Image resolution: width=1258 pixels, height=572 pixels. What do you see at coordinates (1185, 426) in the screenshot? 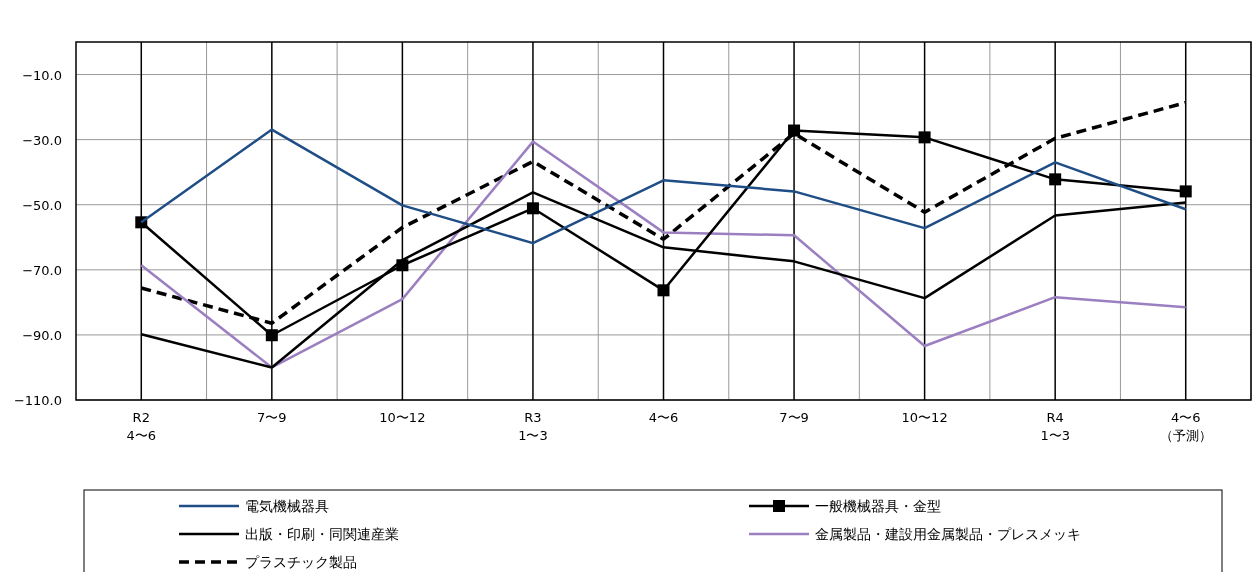
I see `x-tick-label: 4〜6 （予測）` at bounding box center [1185, 426].